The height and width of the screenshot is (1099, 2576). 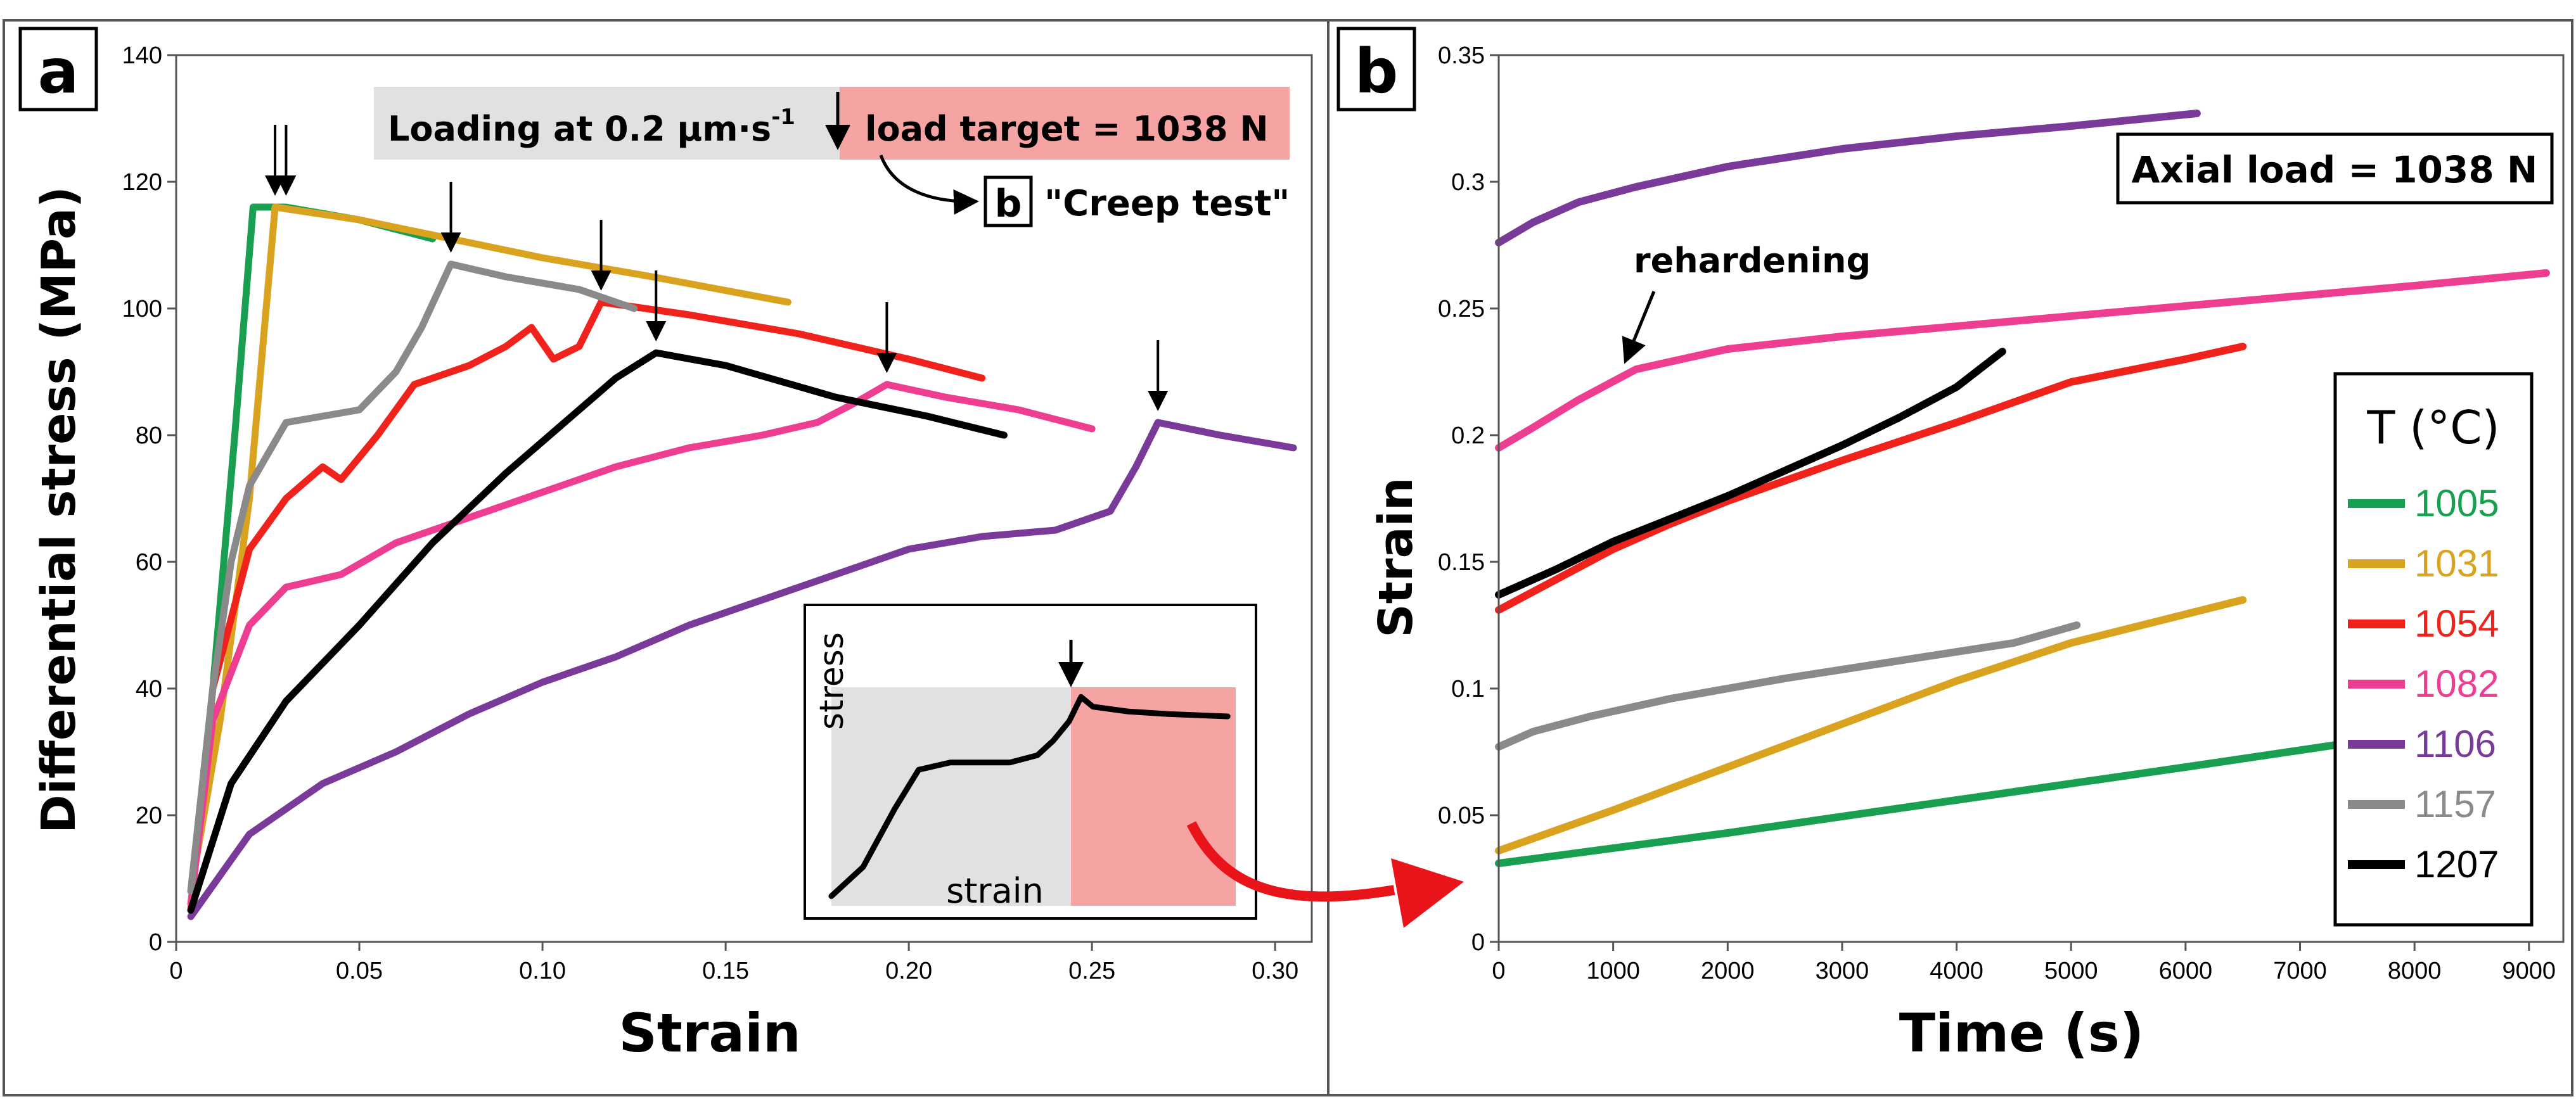 What do you see at coordinates (2021, 1033) in the screenshot?
I see `panel-b-xlabel: Time (s)` at bounding box center [2021, 1033].